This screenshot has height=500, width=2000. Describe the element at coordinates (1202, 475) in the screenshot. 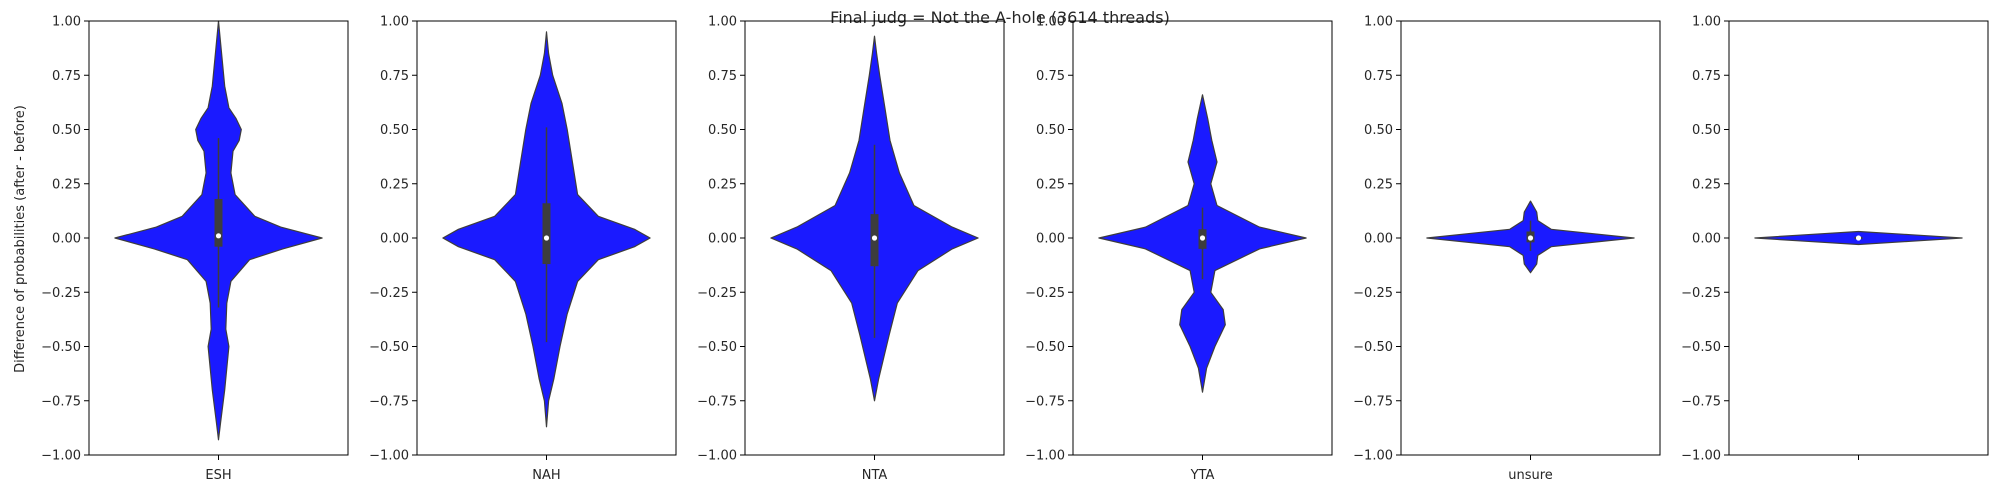

I see `x-tick-label: YTA` at that location.